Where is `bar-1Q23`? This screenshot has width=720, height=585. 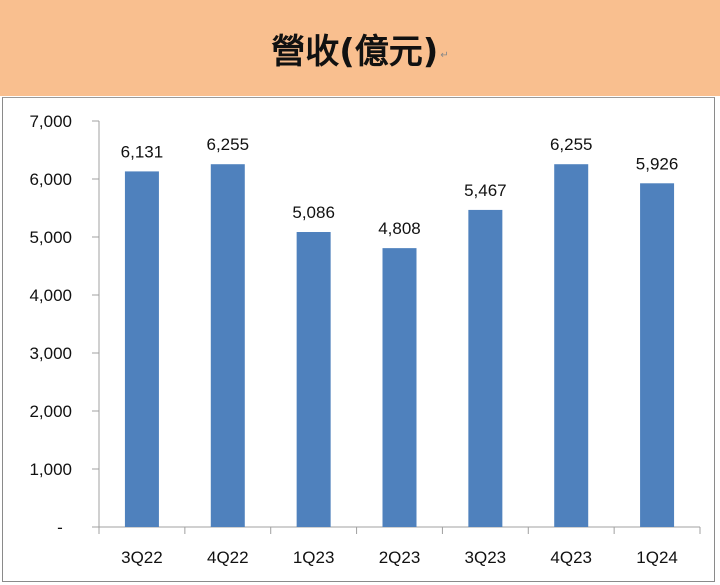
bar-1Q23 is located at coordinates (313, 379).